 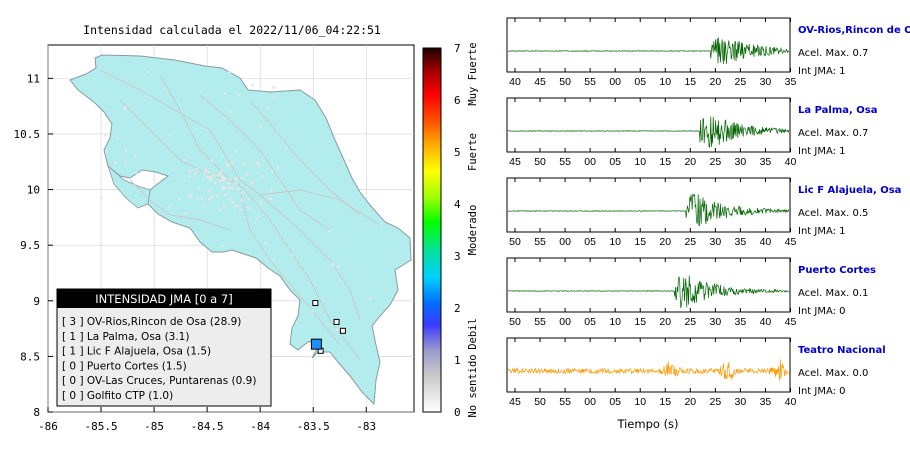 I want to click on colorbar-category-label: Moderado, so click(x=473, y=230).